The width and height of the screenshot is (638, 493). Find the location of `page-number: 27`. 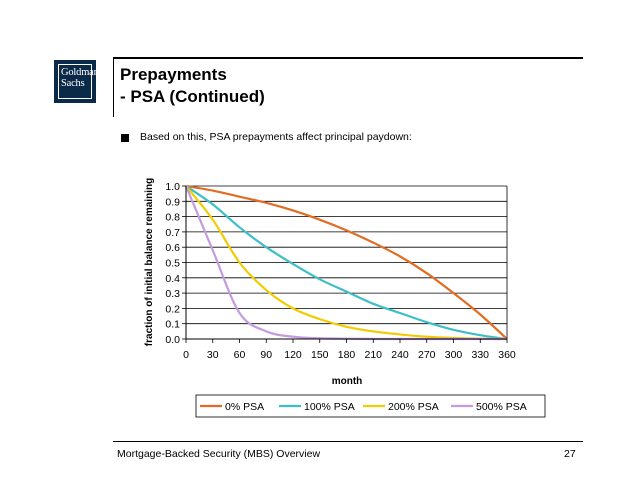

page-number: 27 is located at coordinates (570, 454).